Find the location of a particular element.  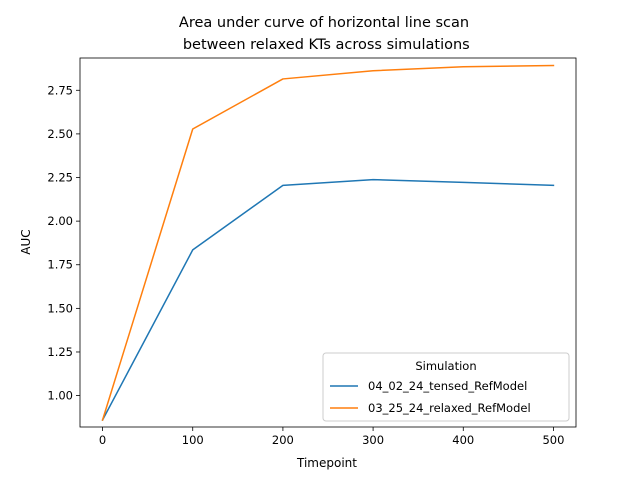

y-tick-label: 2.50 is located at coordinates (60, 134).